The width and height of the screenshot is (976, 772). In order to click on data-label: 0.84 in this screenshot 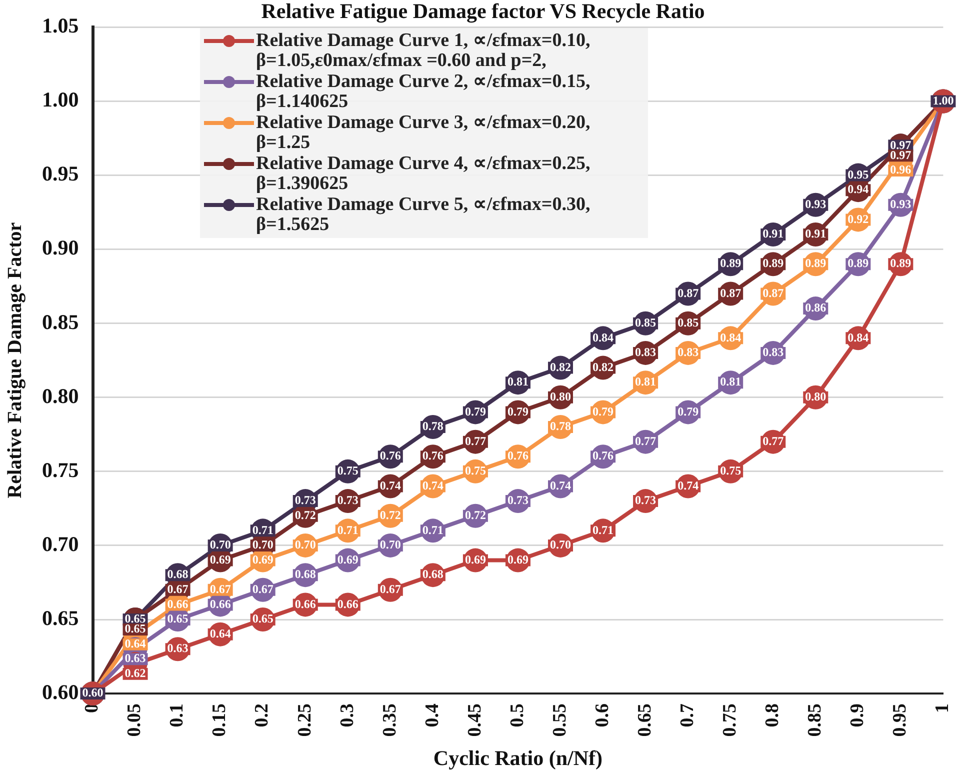, I will do `click(731, 337)`.